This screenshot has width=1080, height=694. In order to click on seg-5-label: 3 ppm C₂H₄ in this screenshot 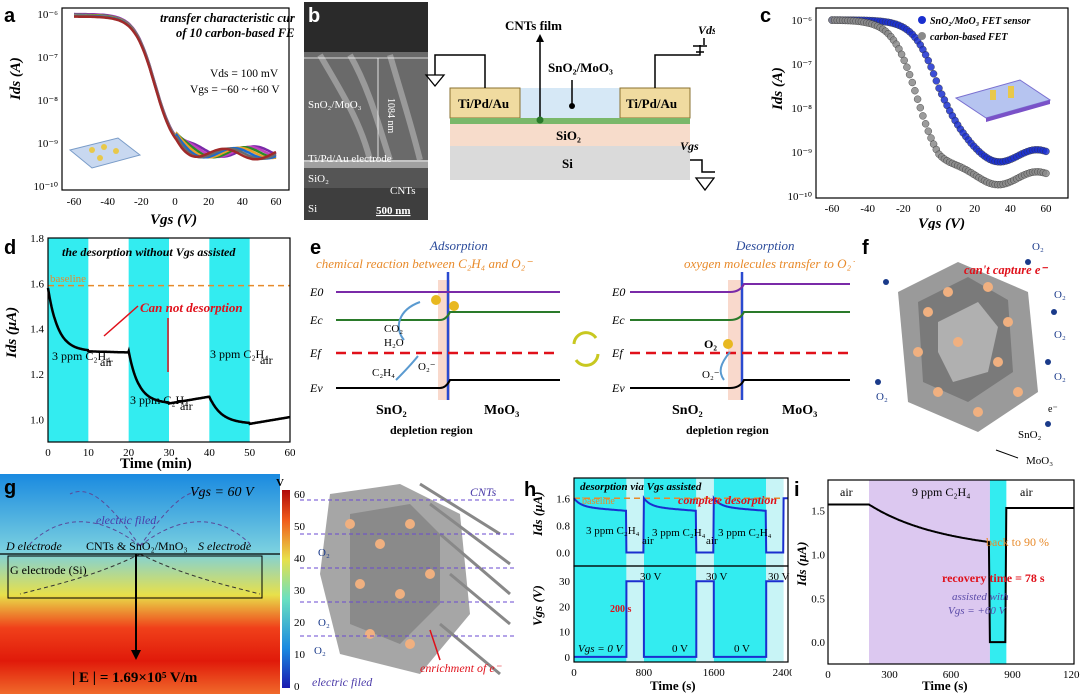, I will do `click(239, 354)`.